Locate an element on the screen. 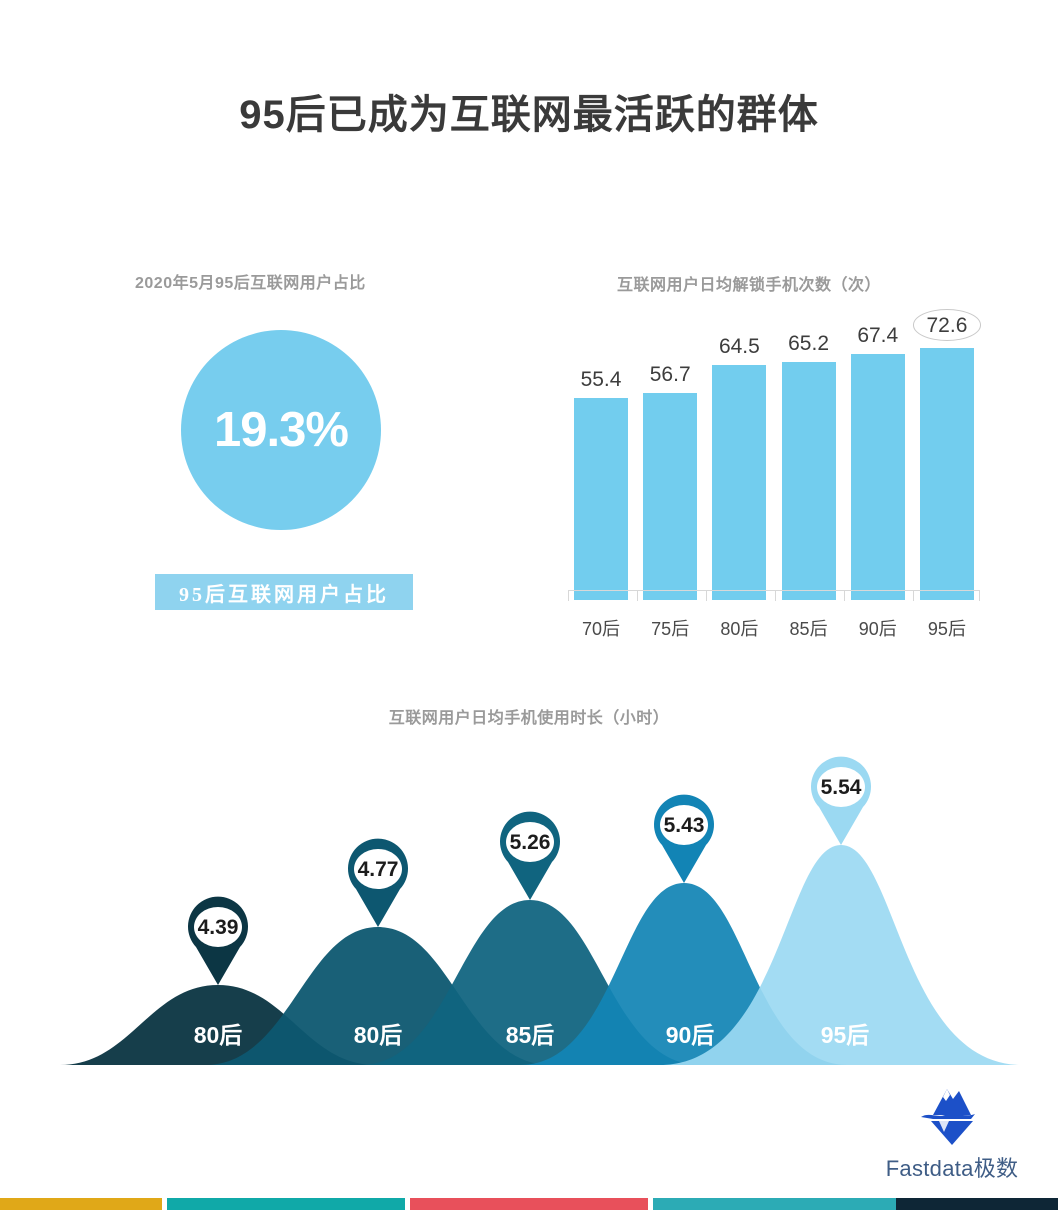 Image resolution: width=1058 pixels, height=1210 pixels. bar-value-label-highlighted: 72.6 is located at coordinates (947, 325).